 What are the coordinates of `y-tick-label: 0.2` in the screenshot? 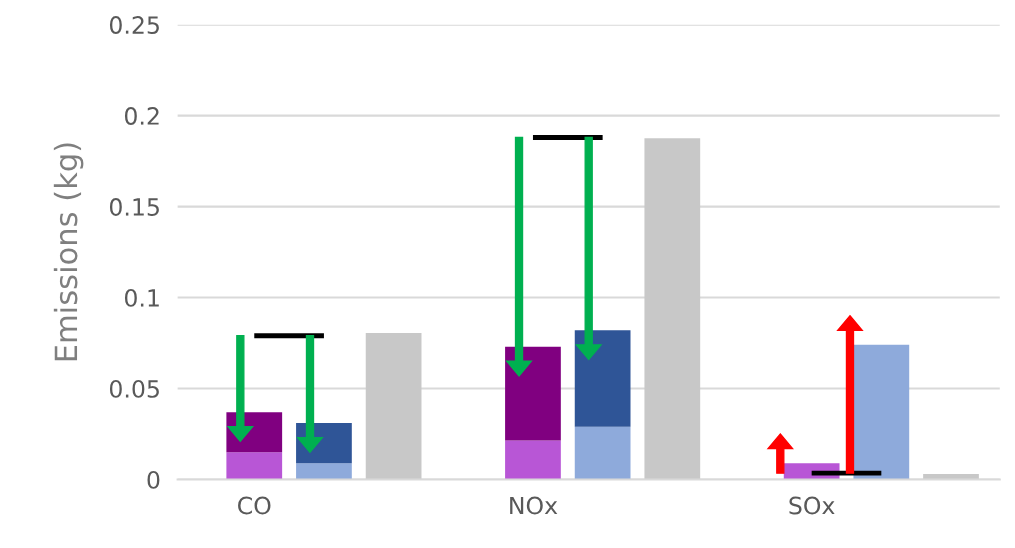 It's located at (141, 116).